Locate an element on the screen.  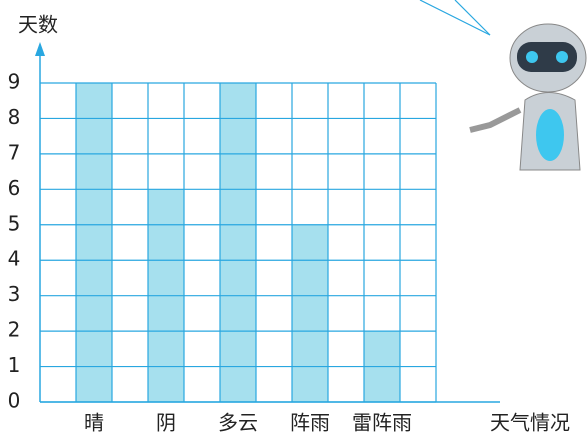
y-tick-label: 4 is located at coordinates (14, 259).